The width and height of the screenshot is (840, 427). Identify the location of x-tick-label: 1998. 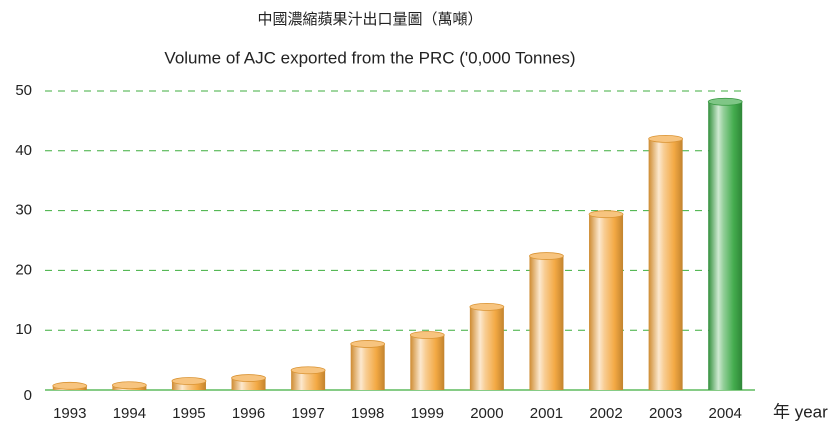
(367, 413).